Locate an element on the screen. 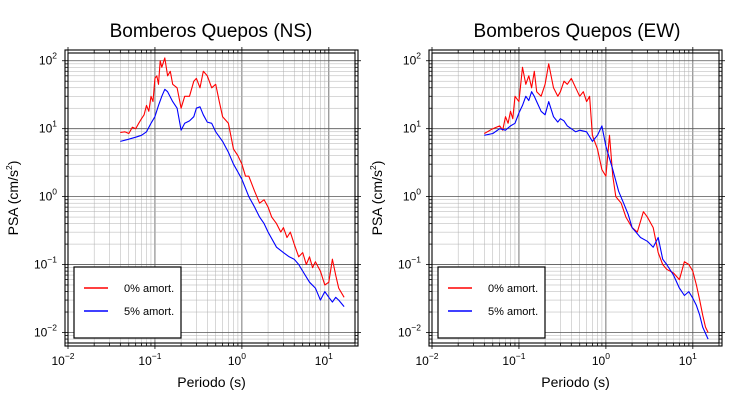 This screenshot has height=400, width=730. chart-title: Bomberos Quepos (NS) is located at coordinates (211, 31).